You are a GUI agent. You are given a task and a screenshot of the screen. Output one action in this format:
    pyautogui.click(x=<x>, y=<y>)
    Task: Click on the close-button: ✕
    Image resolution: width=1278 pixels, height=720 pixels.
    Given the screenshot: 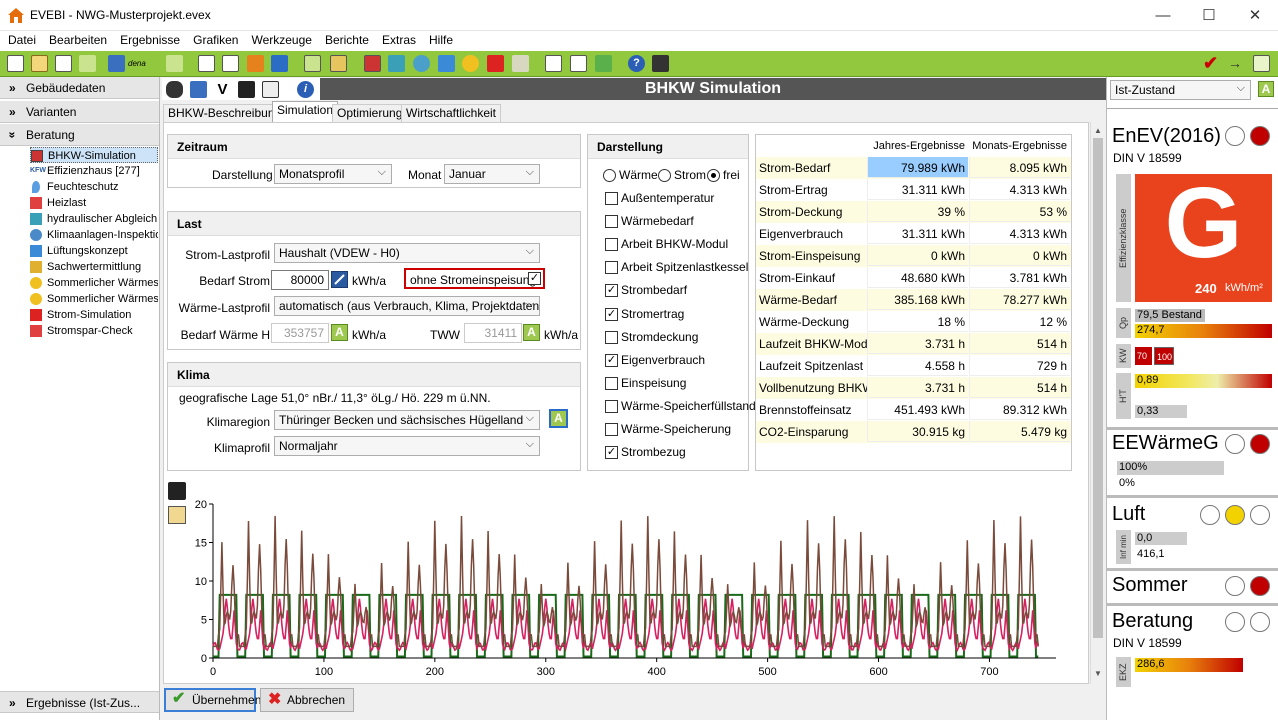 What is the action you would take?
    pyautogui.click(x=1255, y=15)
    